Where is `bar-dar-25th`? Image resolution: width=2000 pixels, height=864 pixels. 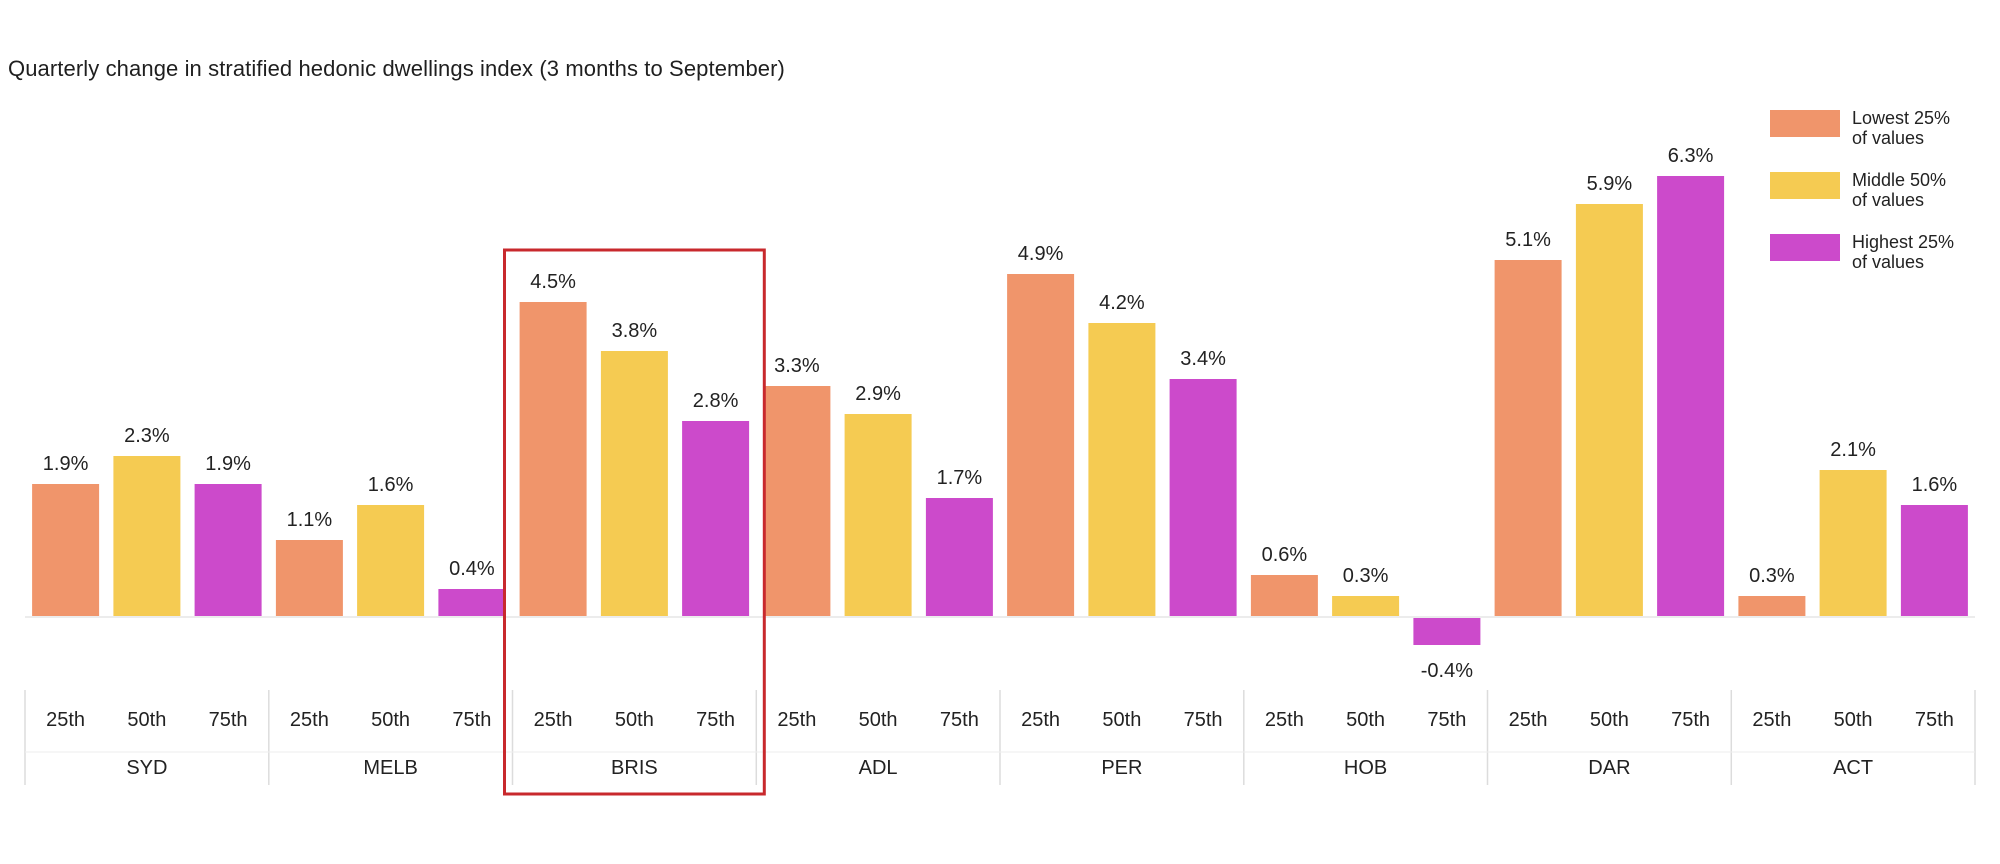 bar-dar-25th is located at coordinates (1528, 438).